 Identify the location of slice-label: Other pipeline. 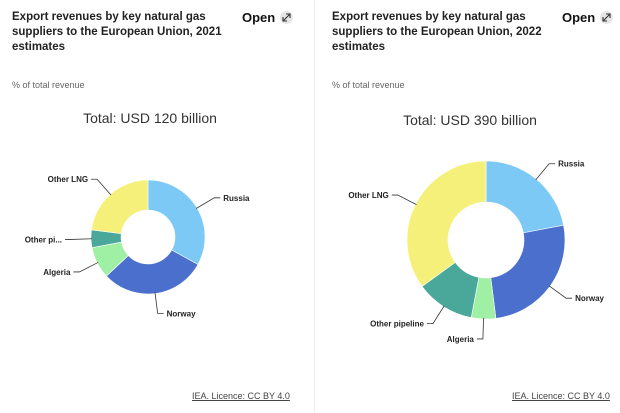
(397, 324).